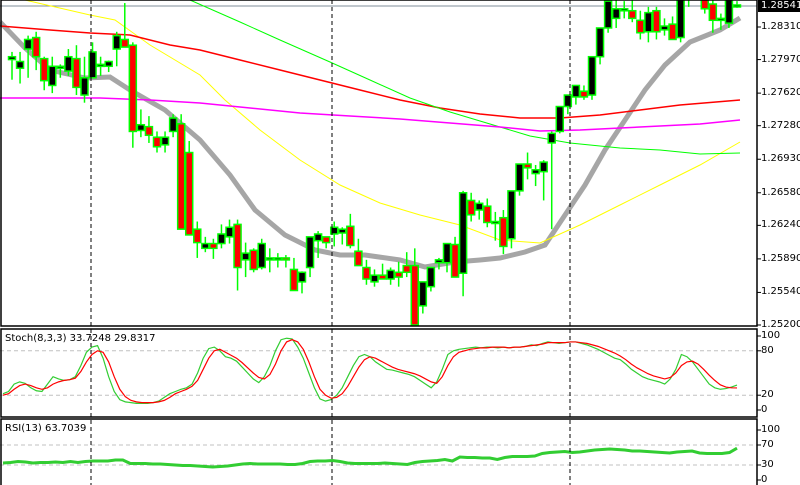  What do you see at coordinates (378, 456) in the screenshot?
I see `rsi-panel` at bounding box center [378, 456].